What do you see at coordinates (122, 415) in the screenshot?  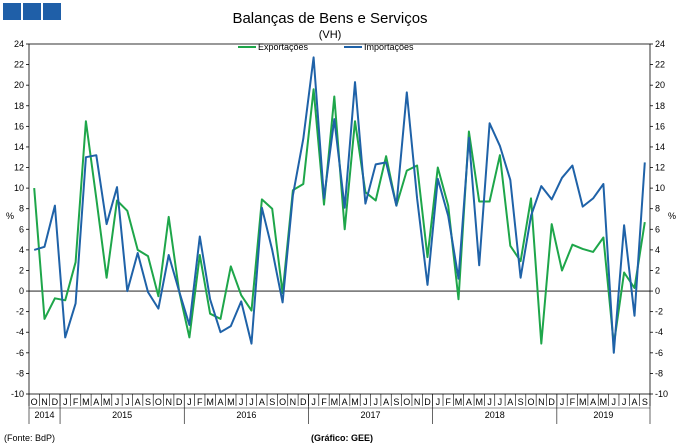 I see `x-tick-label-year: 2015` at bounding box center [122, 415].